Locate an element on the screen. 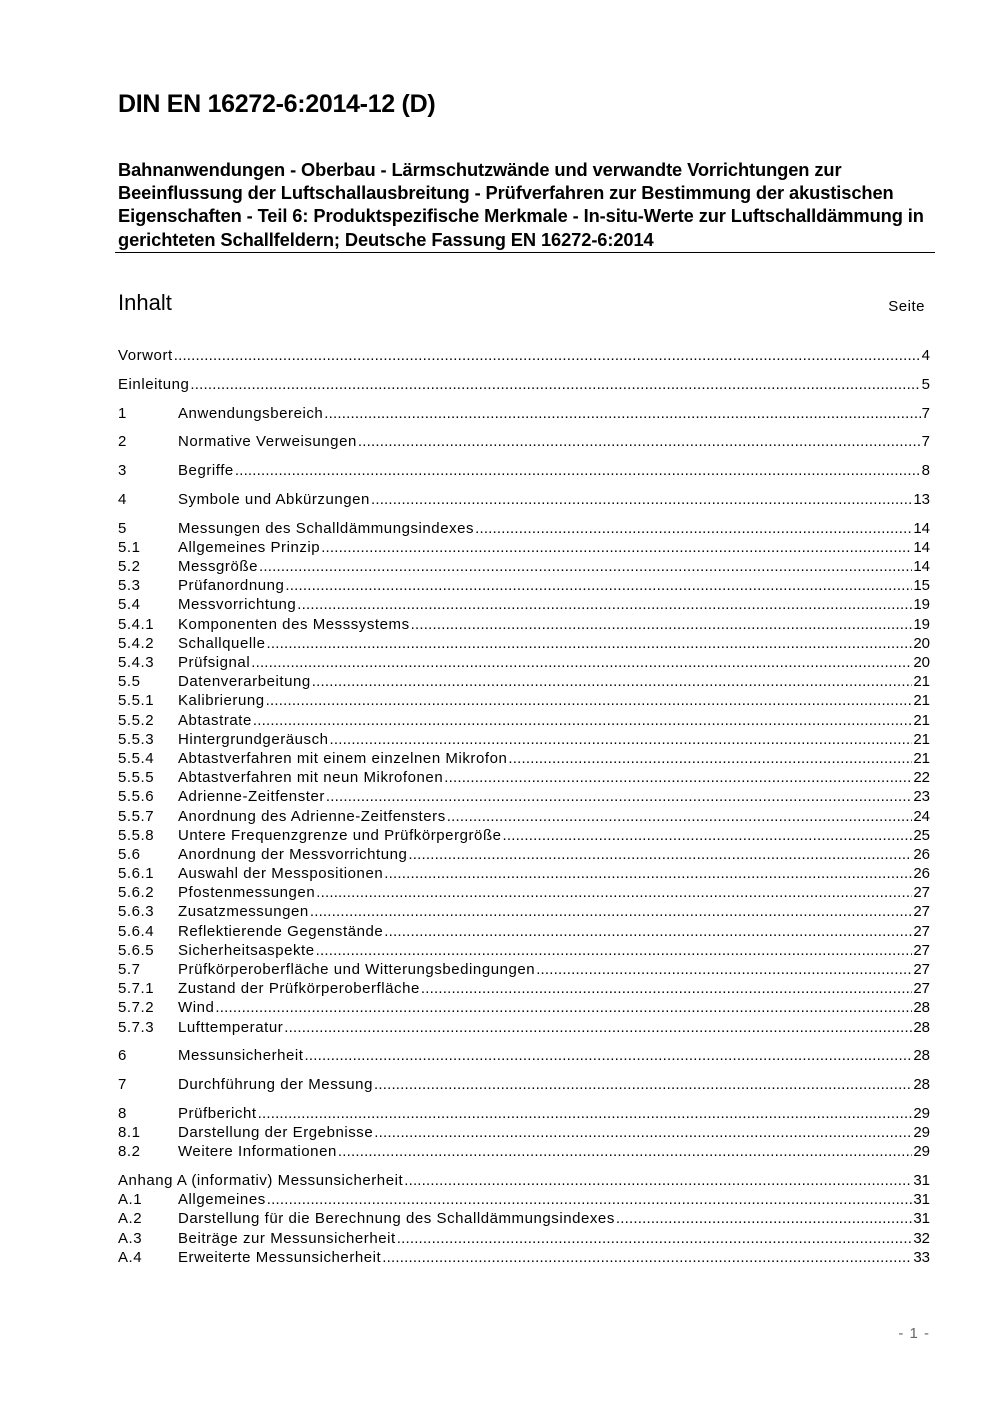  toc-entry-title: Allgemeines is located at coordinates (222, 1200).